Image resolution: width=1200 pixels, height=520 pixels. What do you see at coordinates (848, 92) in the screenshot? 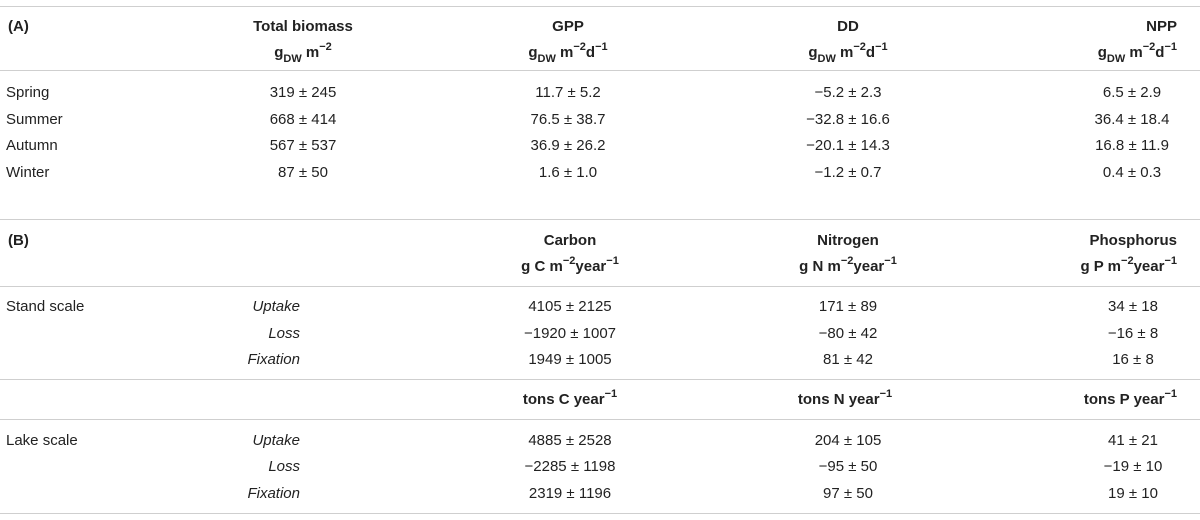
I see `table-cell: −5.2 ± 2.3` at bounding box center [848, 92].